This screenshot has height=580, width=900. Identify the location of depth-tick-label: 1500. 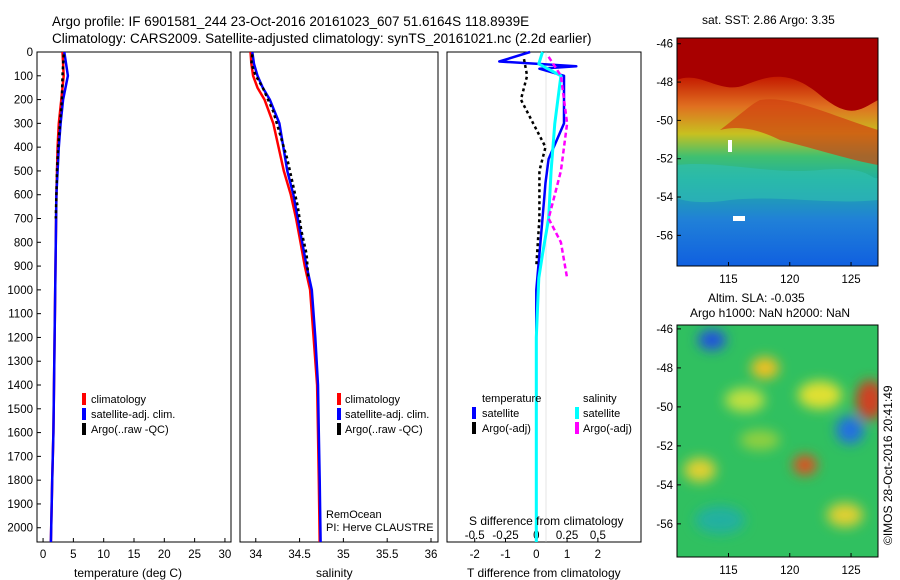
(20, 410).